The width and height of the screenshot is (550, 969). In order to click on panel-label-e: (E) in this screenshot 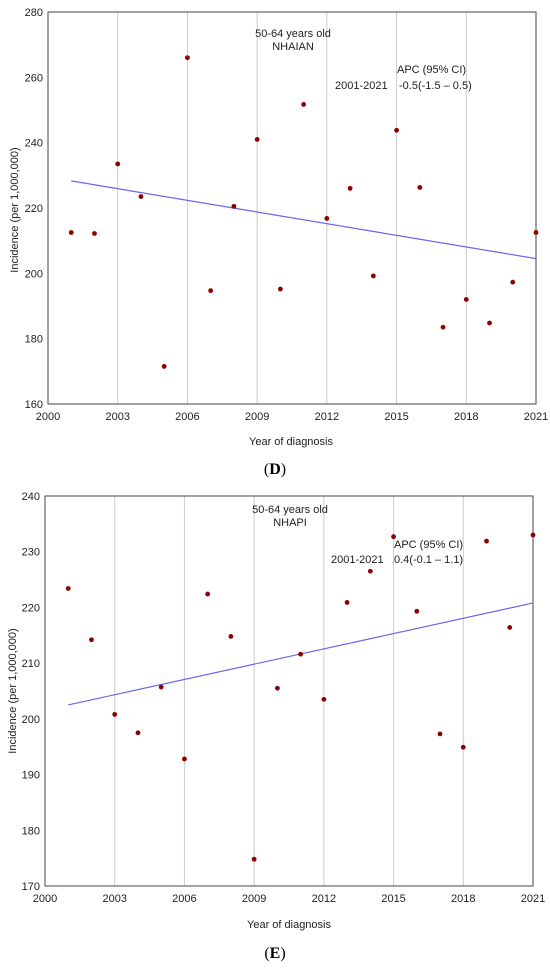, I will do `click(274, 953)`.